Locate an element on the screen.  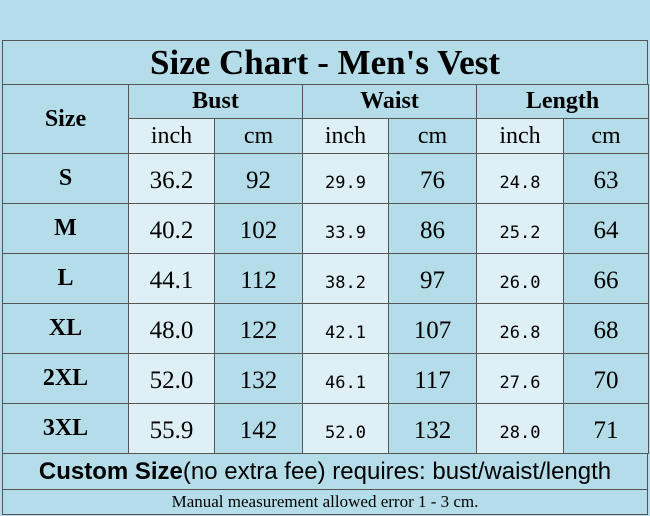
measurement: 25.2 is located at coordinates (520, 228).